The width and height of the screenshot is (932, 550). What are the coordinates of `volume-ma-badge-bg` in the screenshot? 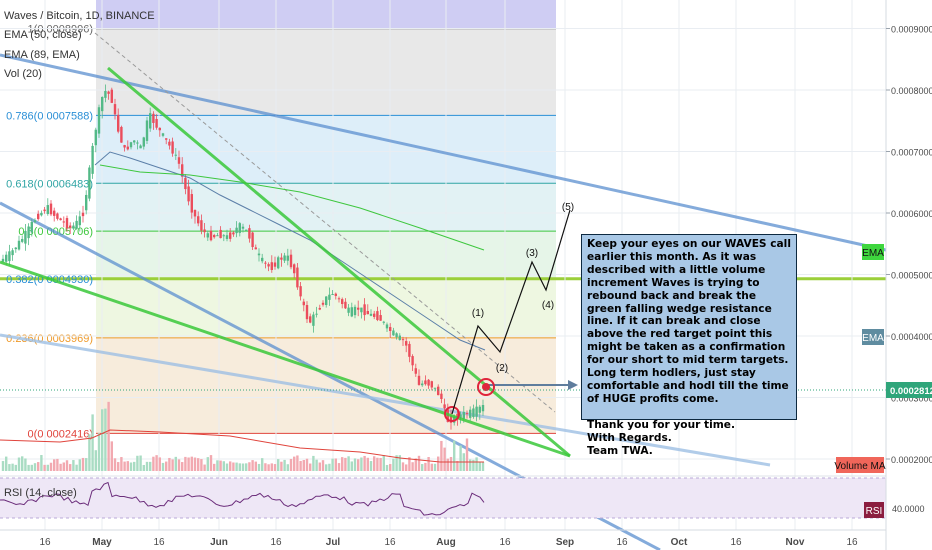 It's located at (860, 465).